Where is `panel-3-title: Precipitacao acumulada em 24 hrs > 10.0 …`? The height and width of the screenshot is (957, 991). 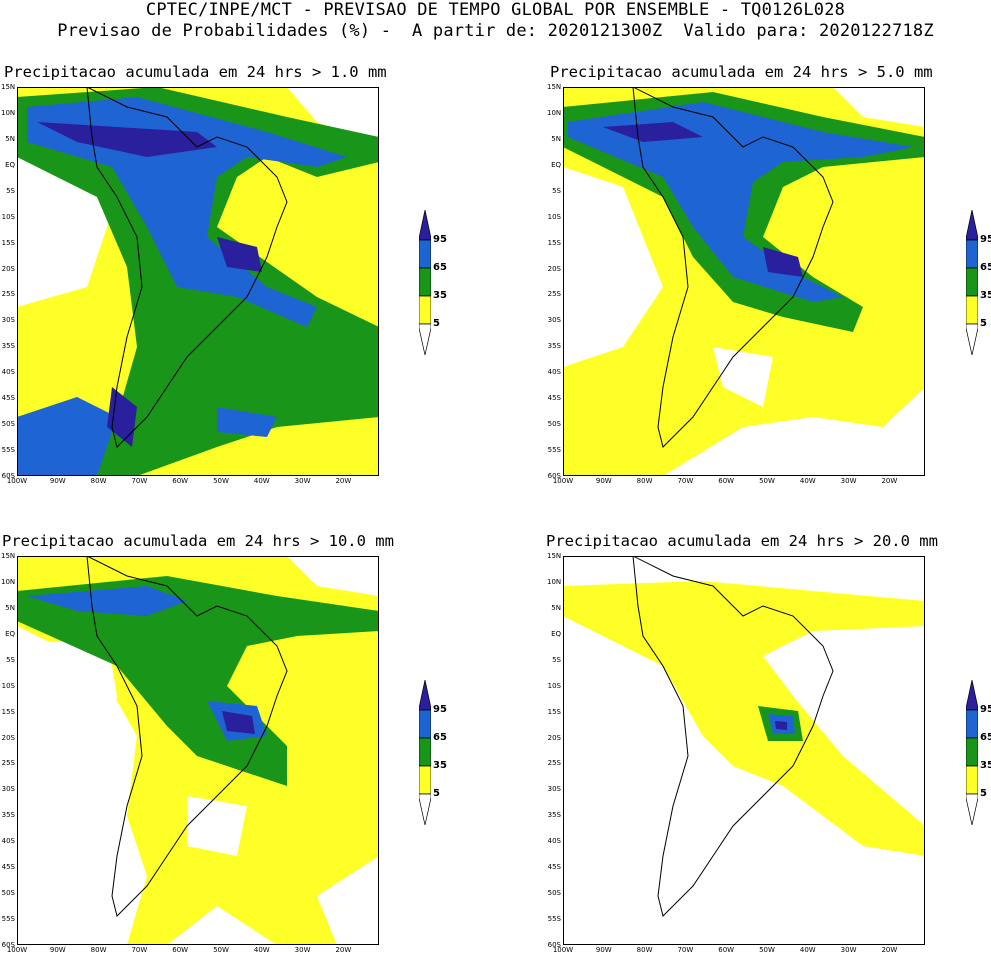 panel-3-title: Precipitacao acumulada em 24 hrs > 10.0 … is located at coordinates (198, 541).